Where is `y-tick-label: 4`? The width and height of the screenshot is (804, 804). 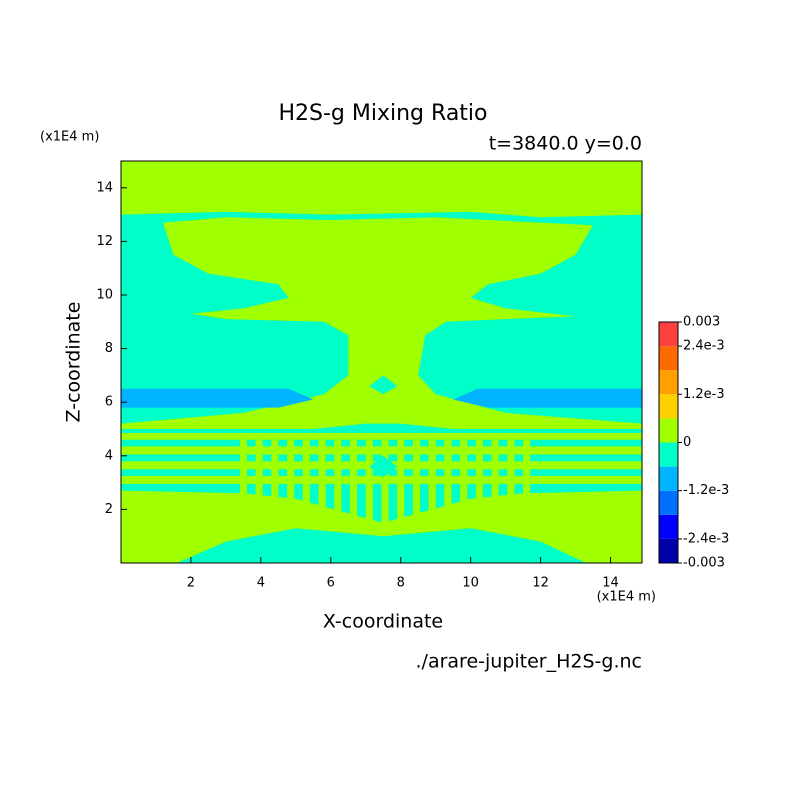
y-tick-label: 4 is located at coordinates (109, 455).